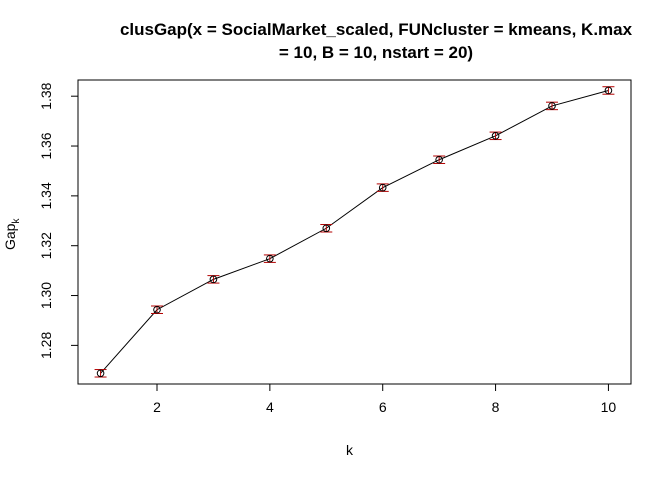 This screenshot has width=672, height=480. What do you see at coordinates (270, 407) in the screenshot?
I see `x-tick-label: 4` at bounding box center [270, 407].